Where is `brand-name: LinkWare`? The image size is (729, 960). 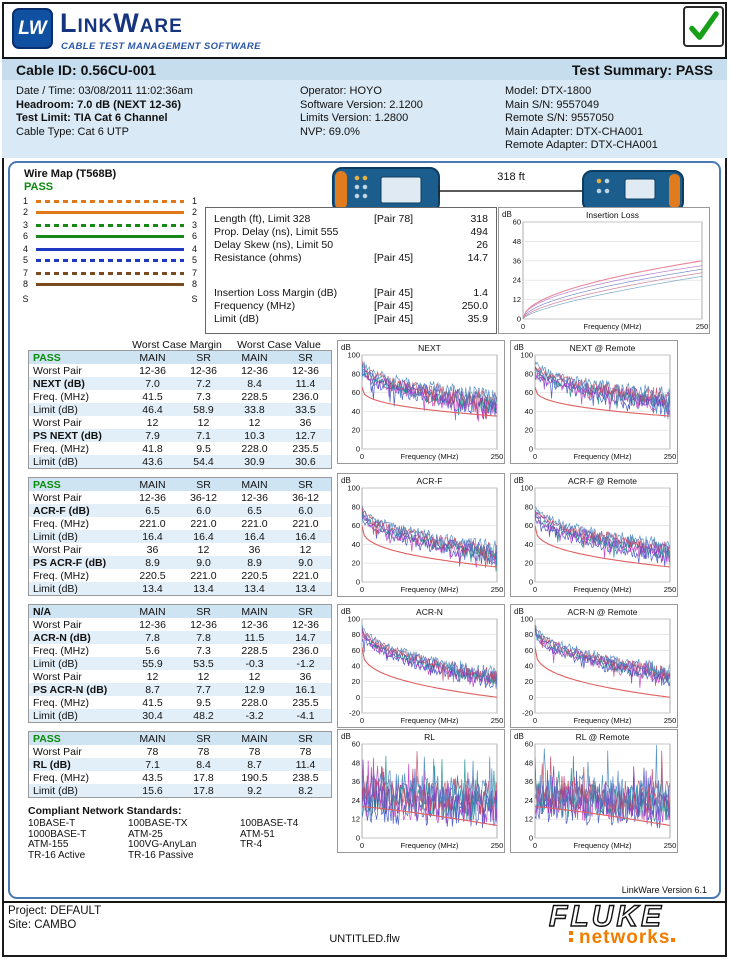 brand-name: LinkWare is located at coordinates (121, 23).